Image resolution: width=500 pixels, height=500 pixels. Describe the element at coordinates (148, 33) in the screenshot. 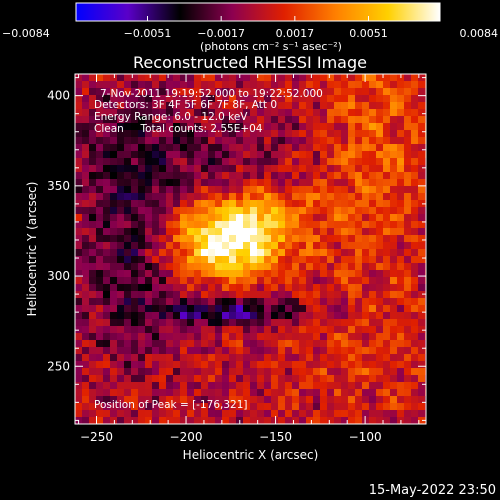

I see `colorbar-tick-label: −0.0051` at that location.